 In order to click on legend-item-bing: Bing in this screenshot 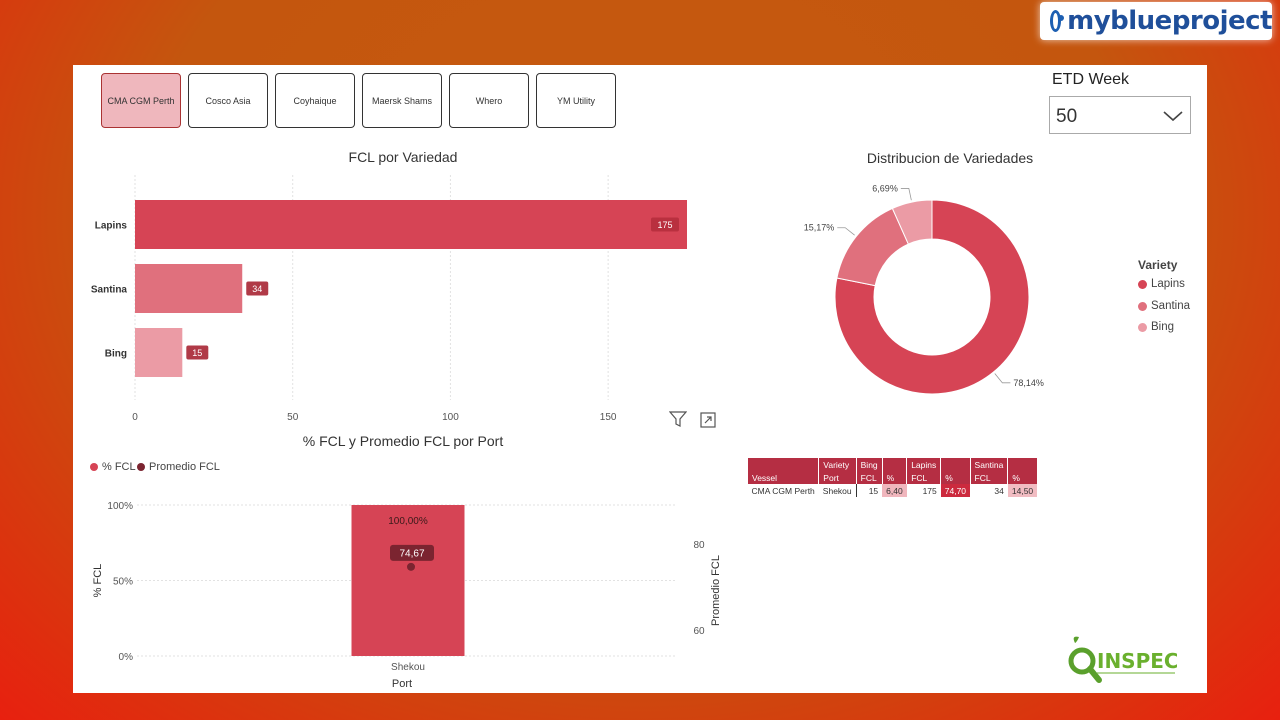, I will do `click(1156, 327)`.